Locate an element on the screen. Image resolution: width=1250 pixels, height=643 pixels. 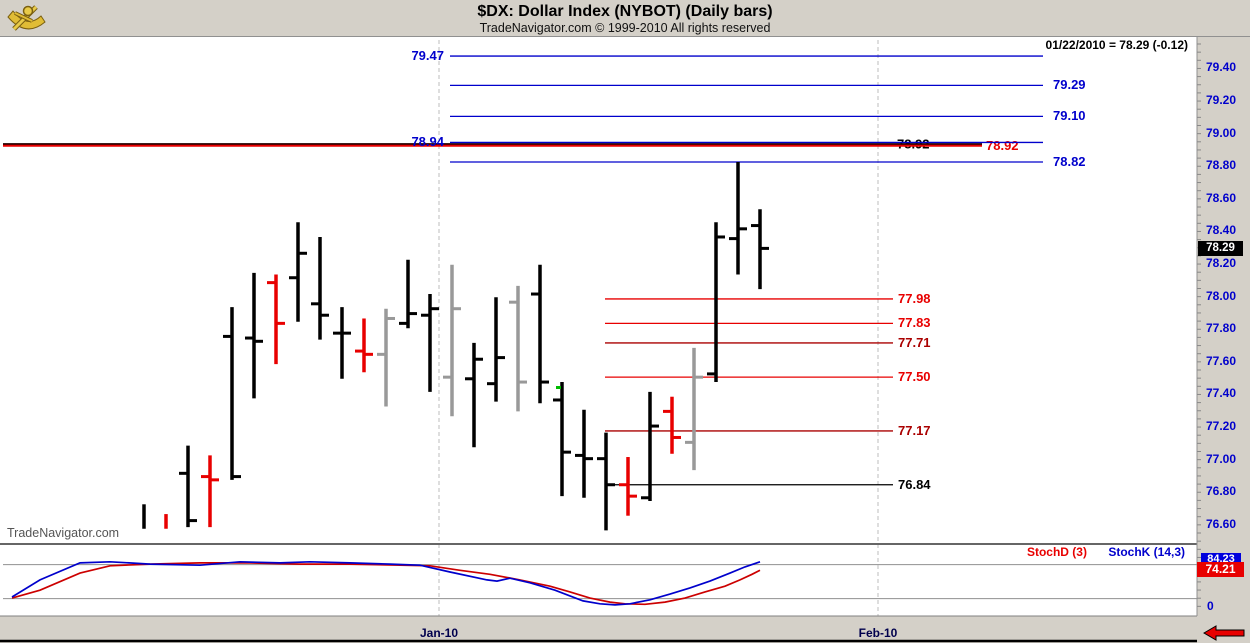
stoch-k-line is located at coordinates (386, 583).